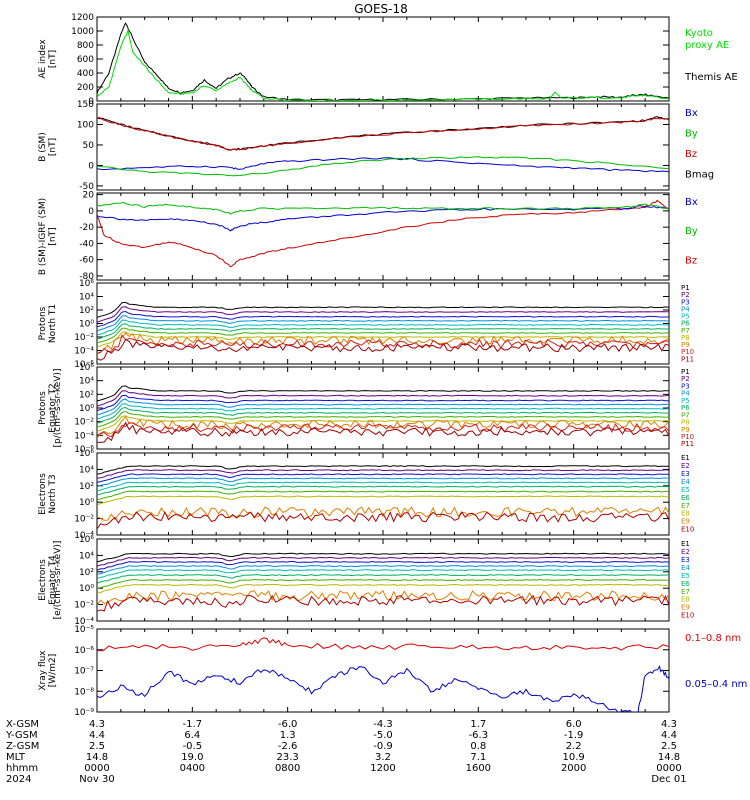 The image size is (750, 800). I want to click on electron-units-label: [e/(cm²-s-sr-keV)], so click(58, 580).